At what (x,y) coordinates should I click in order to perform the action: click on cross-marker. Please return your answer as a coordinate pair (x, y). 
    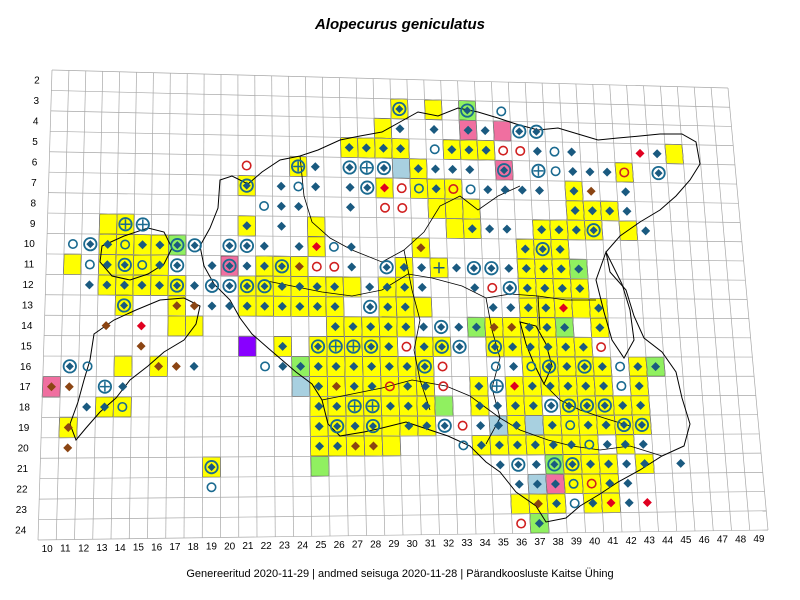
    Looking at the image, I should click on (496, 386).